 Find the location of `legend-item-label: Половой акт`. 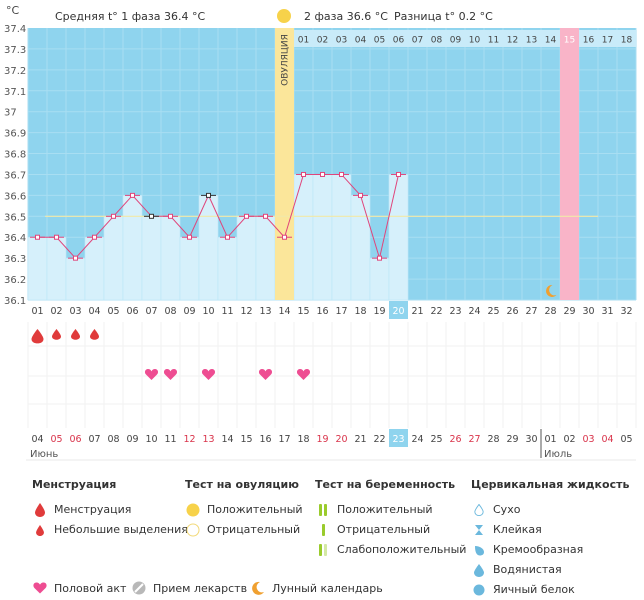

legend-item-label: Половой акт is located at coordinates (90, 588).